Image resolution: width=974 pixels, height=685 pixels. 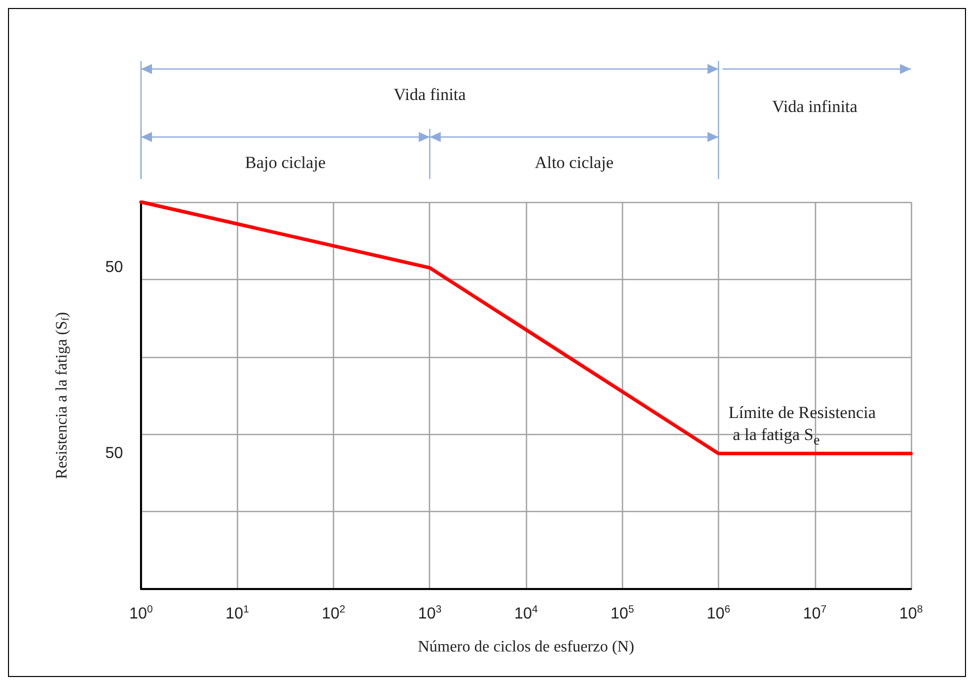 I want to click on text: Vida finita, so click(x=430, y=94).